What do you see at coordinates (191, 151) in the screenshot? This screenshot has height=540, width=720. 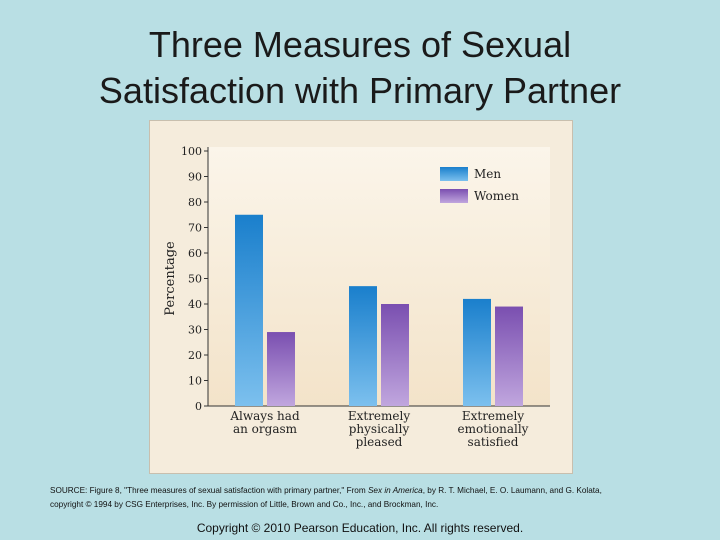 I see `y-tick-label: 100` at bounding box center [191, 151].